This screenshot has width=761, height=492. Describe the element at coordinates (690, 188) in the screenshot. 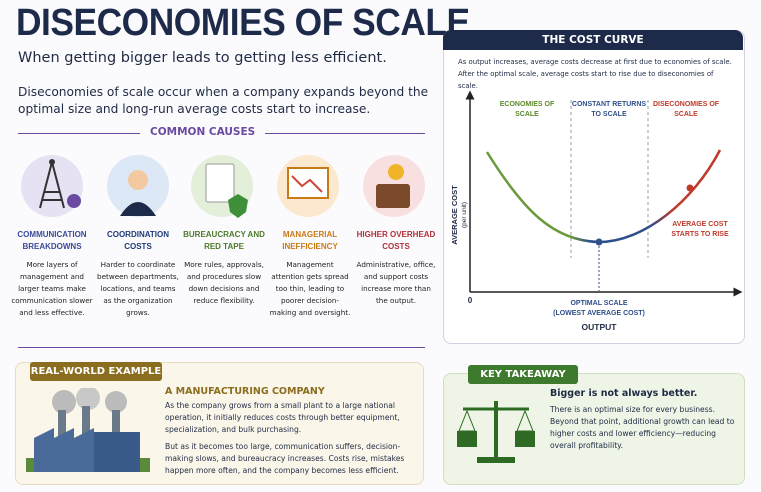

I see `rise-point` at that location.